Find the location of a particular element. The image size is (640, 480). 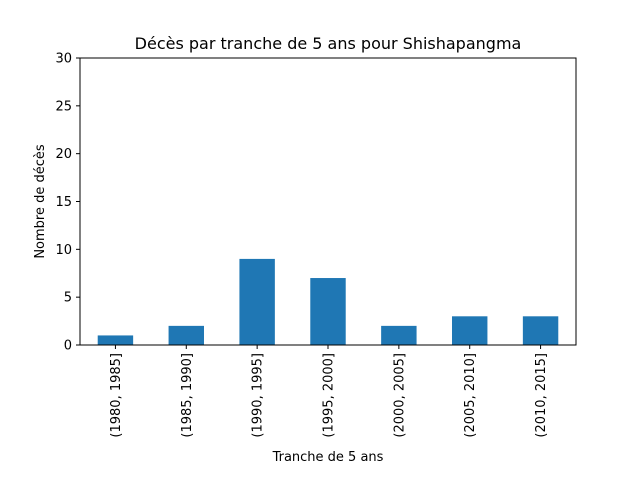

x-tick-label: (2005, 2010] is located at coordinates (470, 395).